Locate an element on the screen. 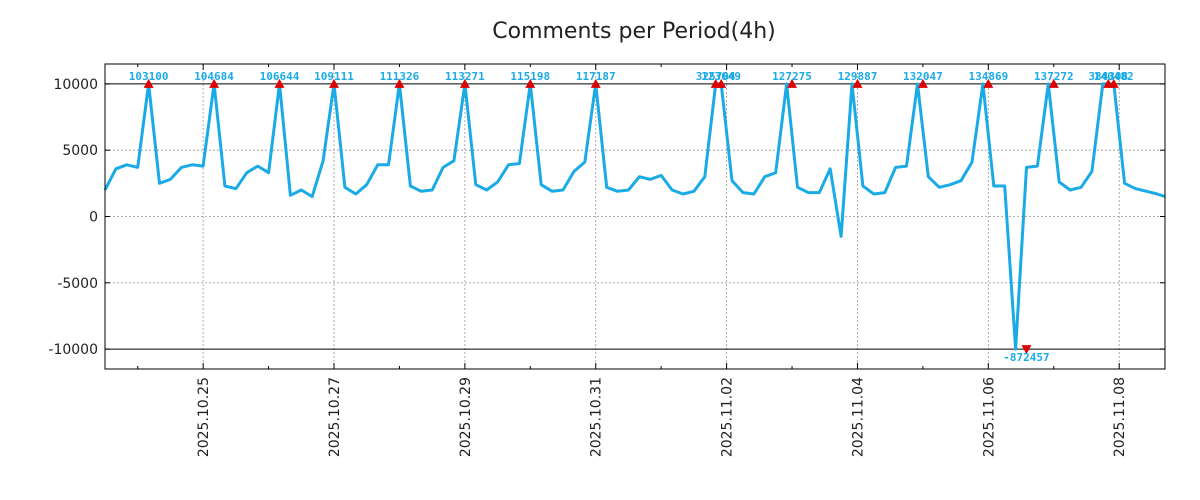 The image size is (1200, 500). y-tick-label: 10000 is located at coordinates (75, 85).